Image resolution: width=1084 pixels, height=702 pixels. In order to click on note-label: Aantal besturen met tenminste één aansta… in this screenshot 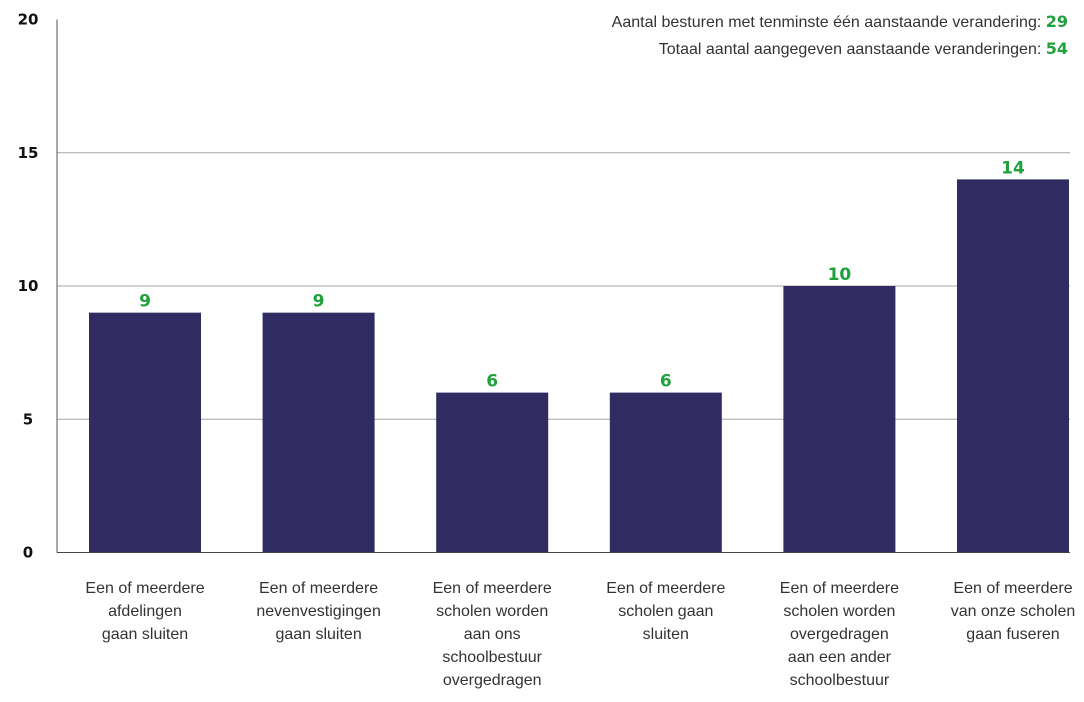, I will do `click(828, 22)`.